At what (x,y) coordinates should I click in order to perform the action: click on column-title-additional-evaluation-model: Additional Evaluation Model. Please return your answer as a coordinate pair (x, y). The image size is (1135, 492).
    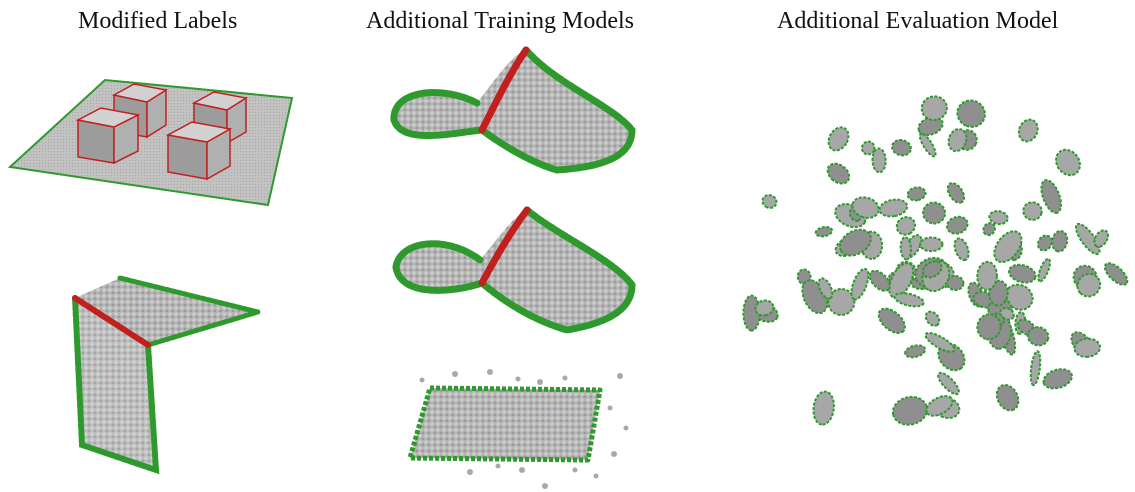
    Looking at the image, I should click on (918, 21).